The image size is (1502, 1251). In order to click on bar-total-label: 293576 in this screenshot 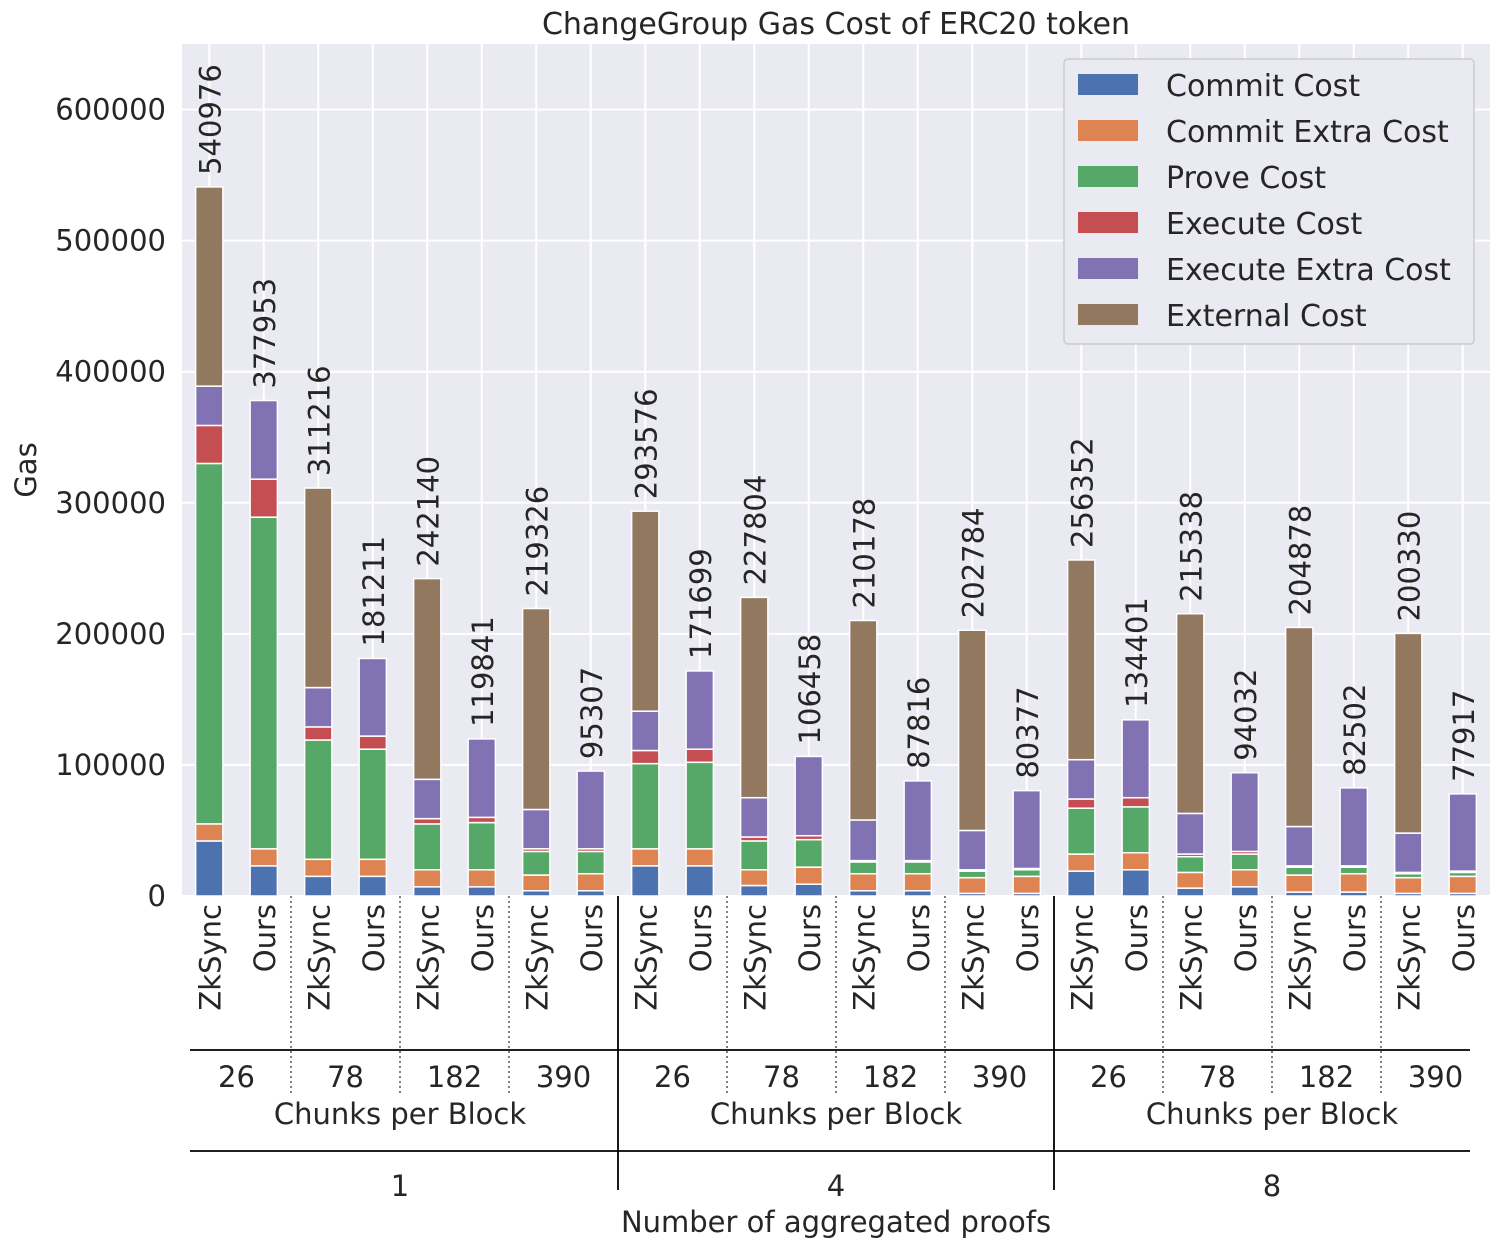, I will do `click(646, 443)`.